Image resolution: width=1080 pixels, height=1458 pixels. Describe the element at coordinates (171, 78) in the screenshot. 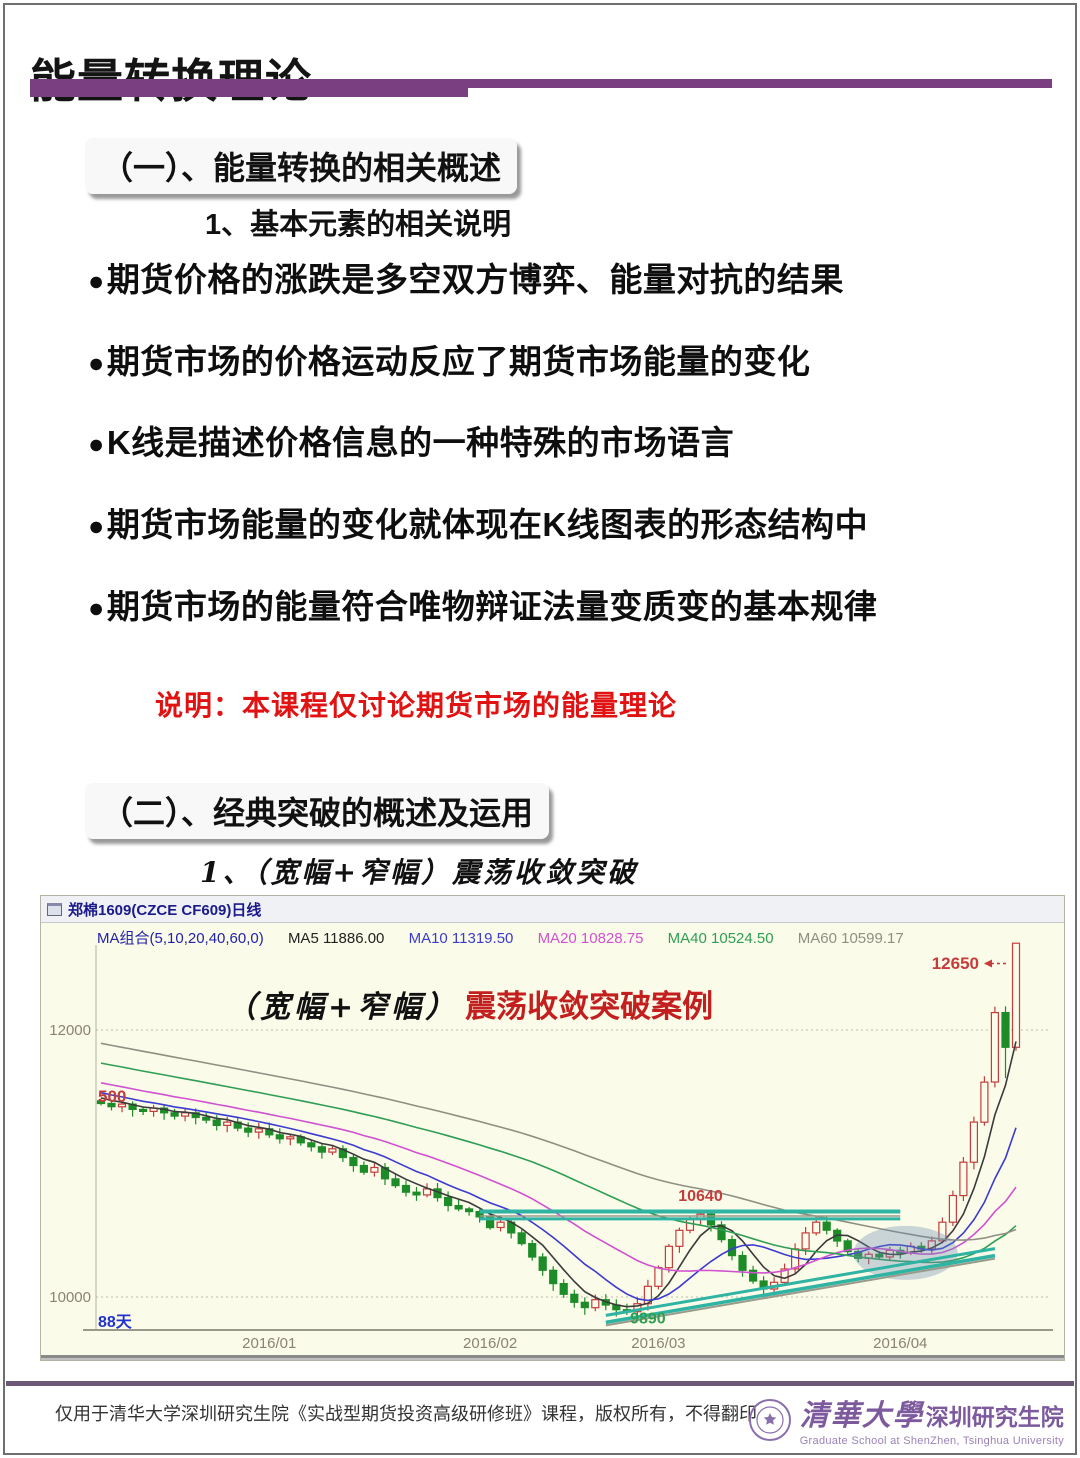

I see `page-title: 能量转换理论` at that location.